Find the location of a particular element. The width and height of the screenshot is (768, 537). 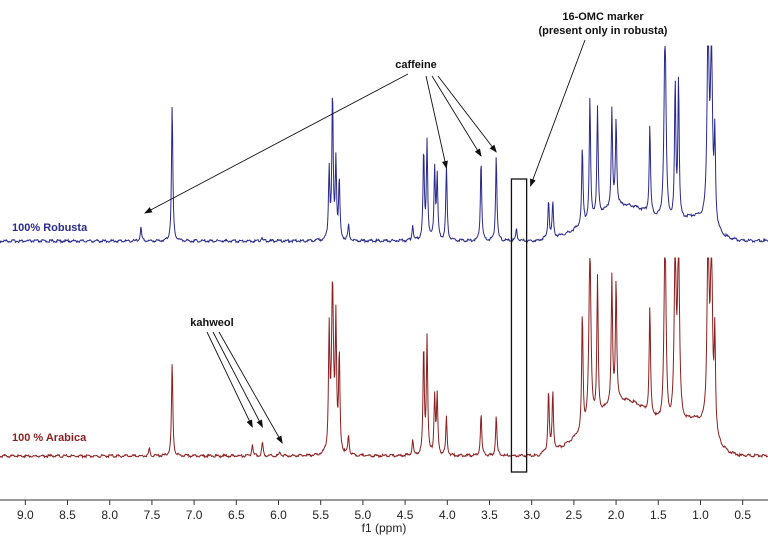

x-axis-title: f1 (ppm) is located at coordinates (384, 528).